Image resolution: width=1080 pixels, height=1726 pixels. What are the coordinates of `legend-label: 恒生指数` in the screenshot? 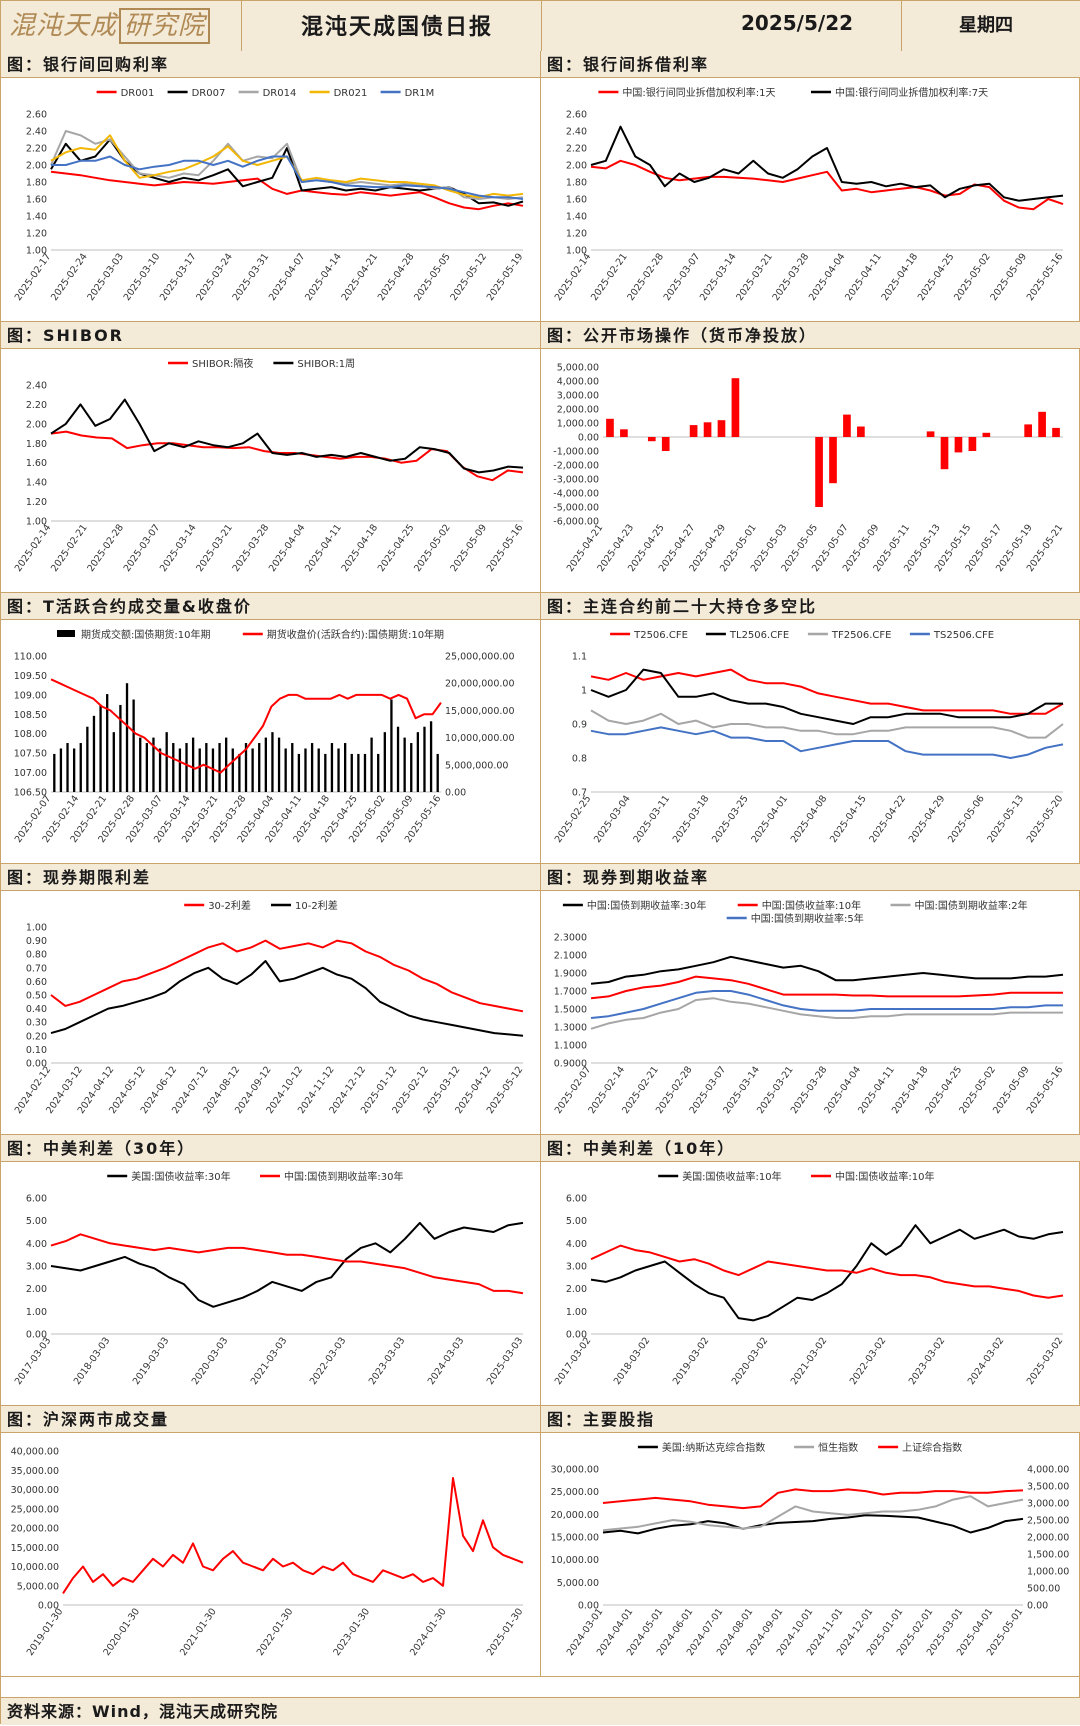 It's located at (838, 1447).